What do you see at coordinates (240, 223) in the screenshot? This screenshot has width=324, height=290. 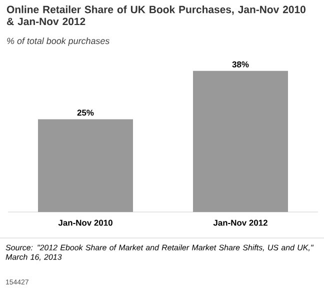 I see `x-tick-label: Jan-Nov 2012` at bounding box center [240, 223].